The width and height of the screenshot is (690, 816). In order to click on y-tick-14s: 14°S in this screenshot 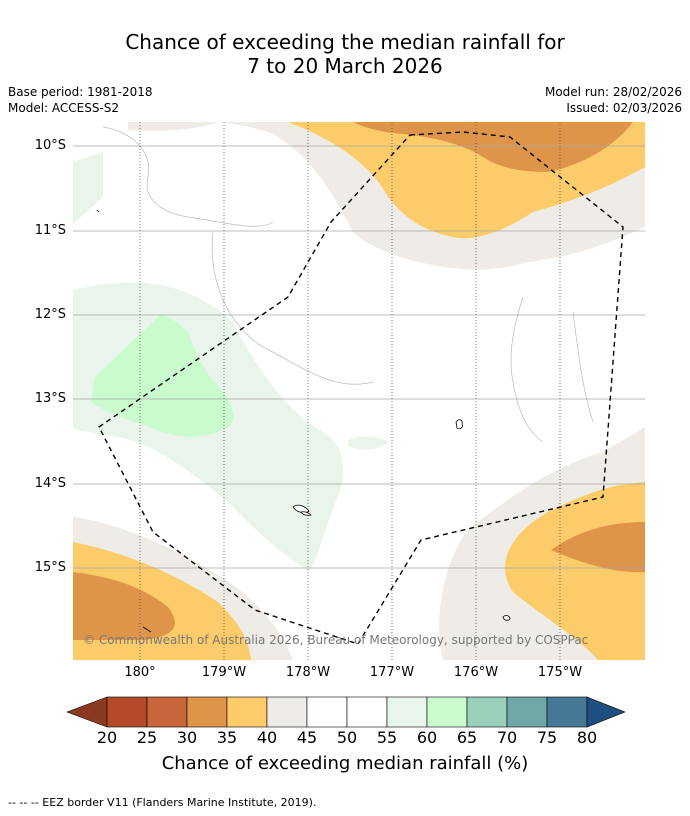, I will do `click(50, 483)`.